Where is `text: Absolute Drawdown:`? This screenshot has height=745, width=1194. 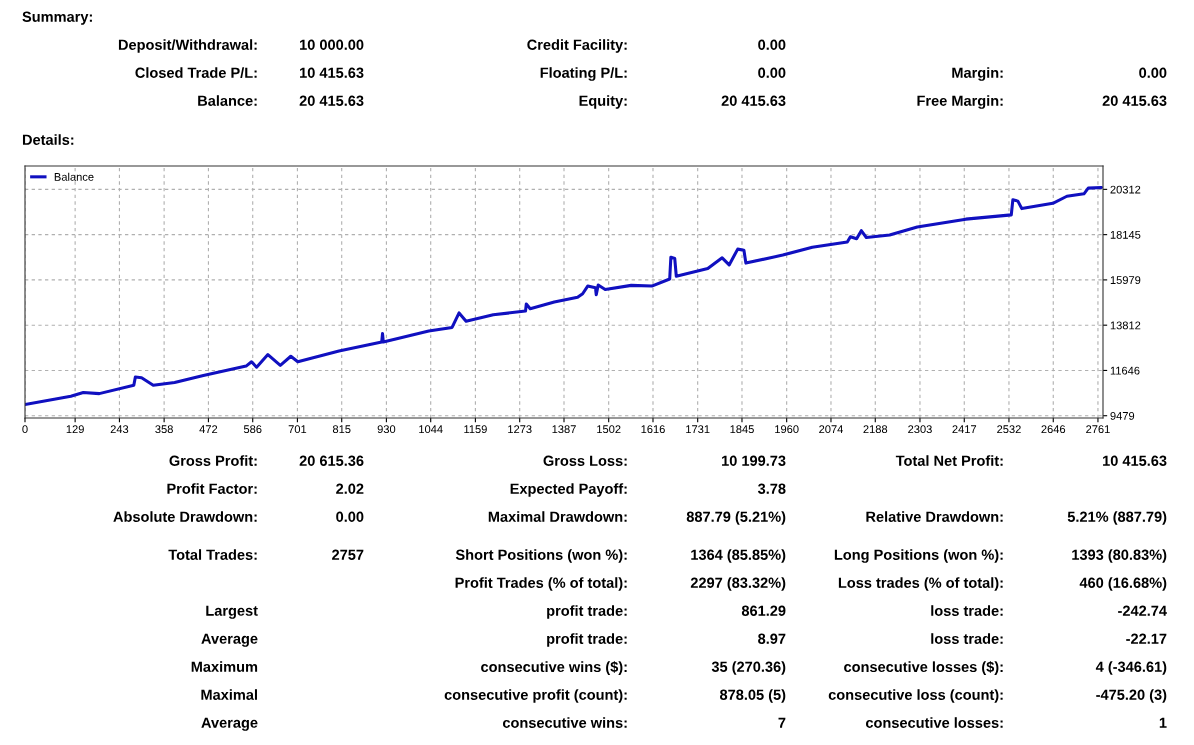
text: Absolute Drawdown: is located at coordinates (185, 516).